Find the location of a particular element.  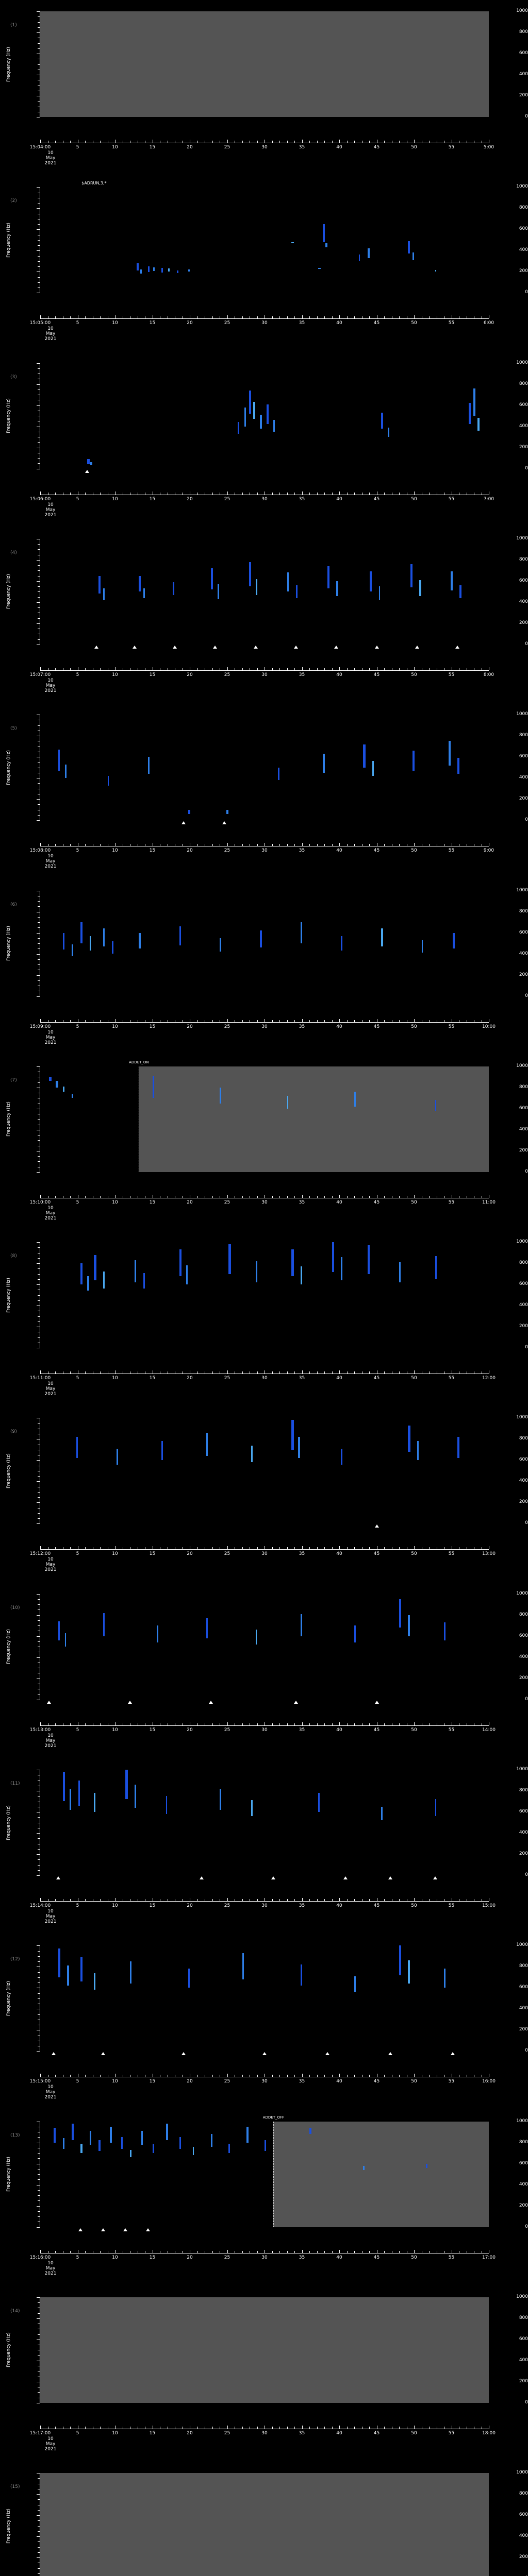

panel-number: (8) is located at coordinates (13, 1256).